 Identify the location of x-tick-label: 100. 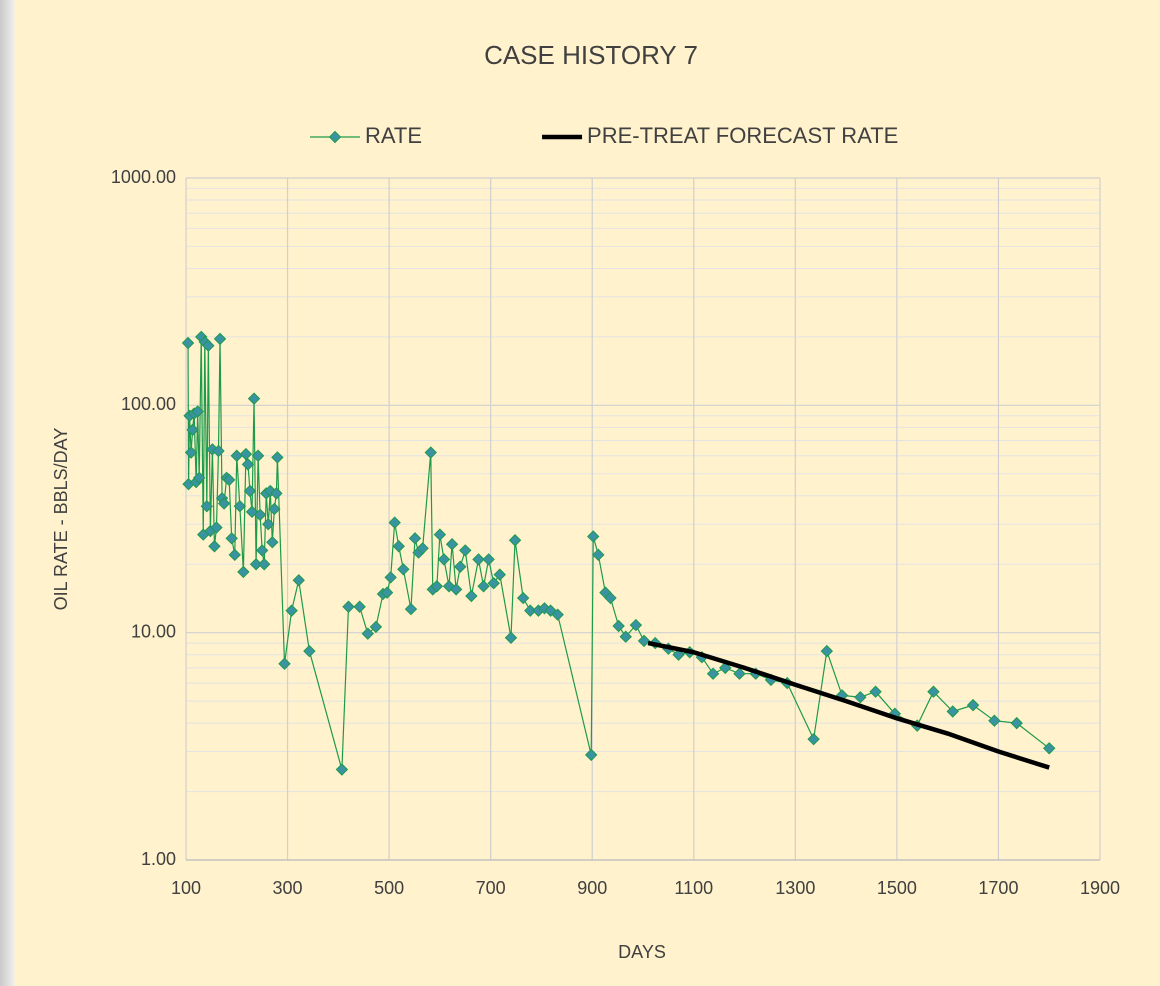
(186, 888).